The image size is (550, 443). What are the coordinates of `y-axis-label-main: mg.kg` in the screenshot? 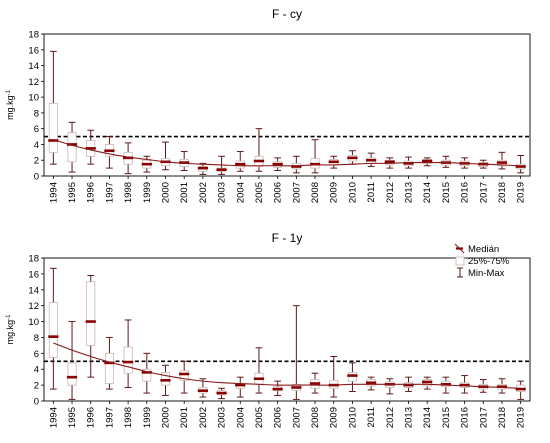 It's located at (10, 107).